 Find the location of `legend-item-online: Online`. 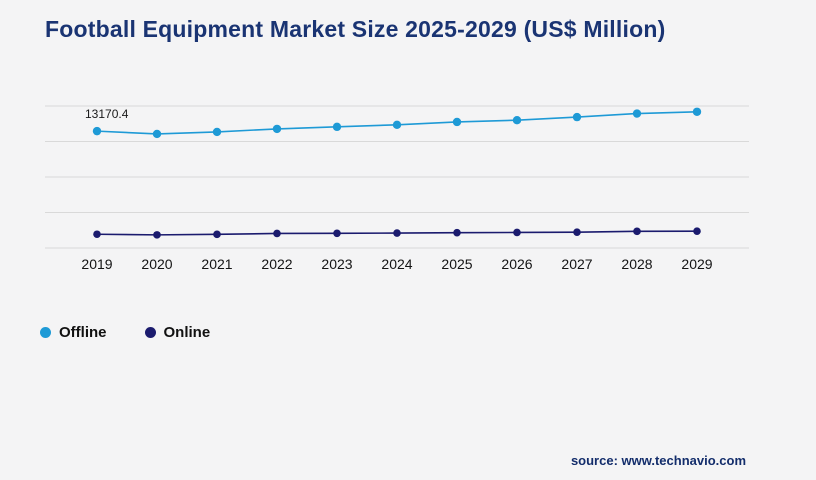

legend-item-online: Online is located at coordinates (177, 332).